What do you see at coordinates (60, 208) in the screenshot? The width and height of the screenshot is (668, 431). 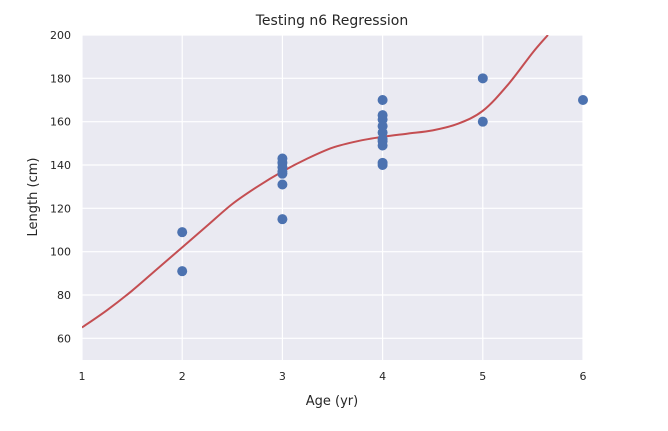 I see `y-tick-label: 120` at bounding box center [60, 208].